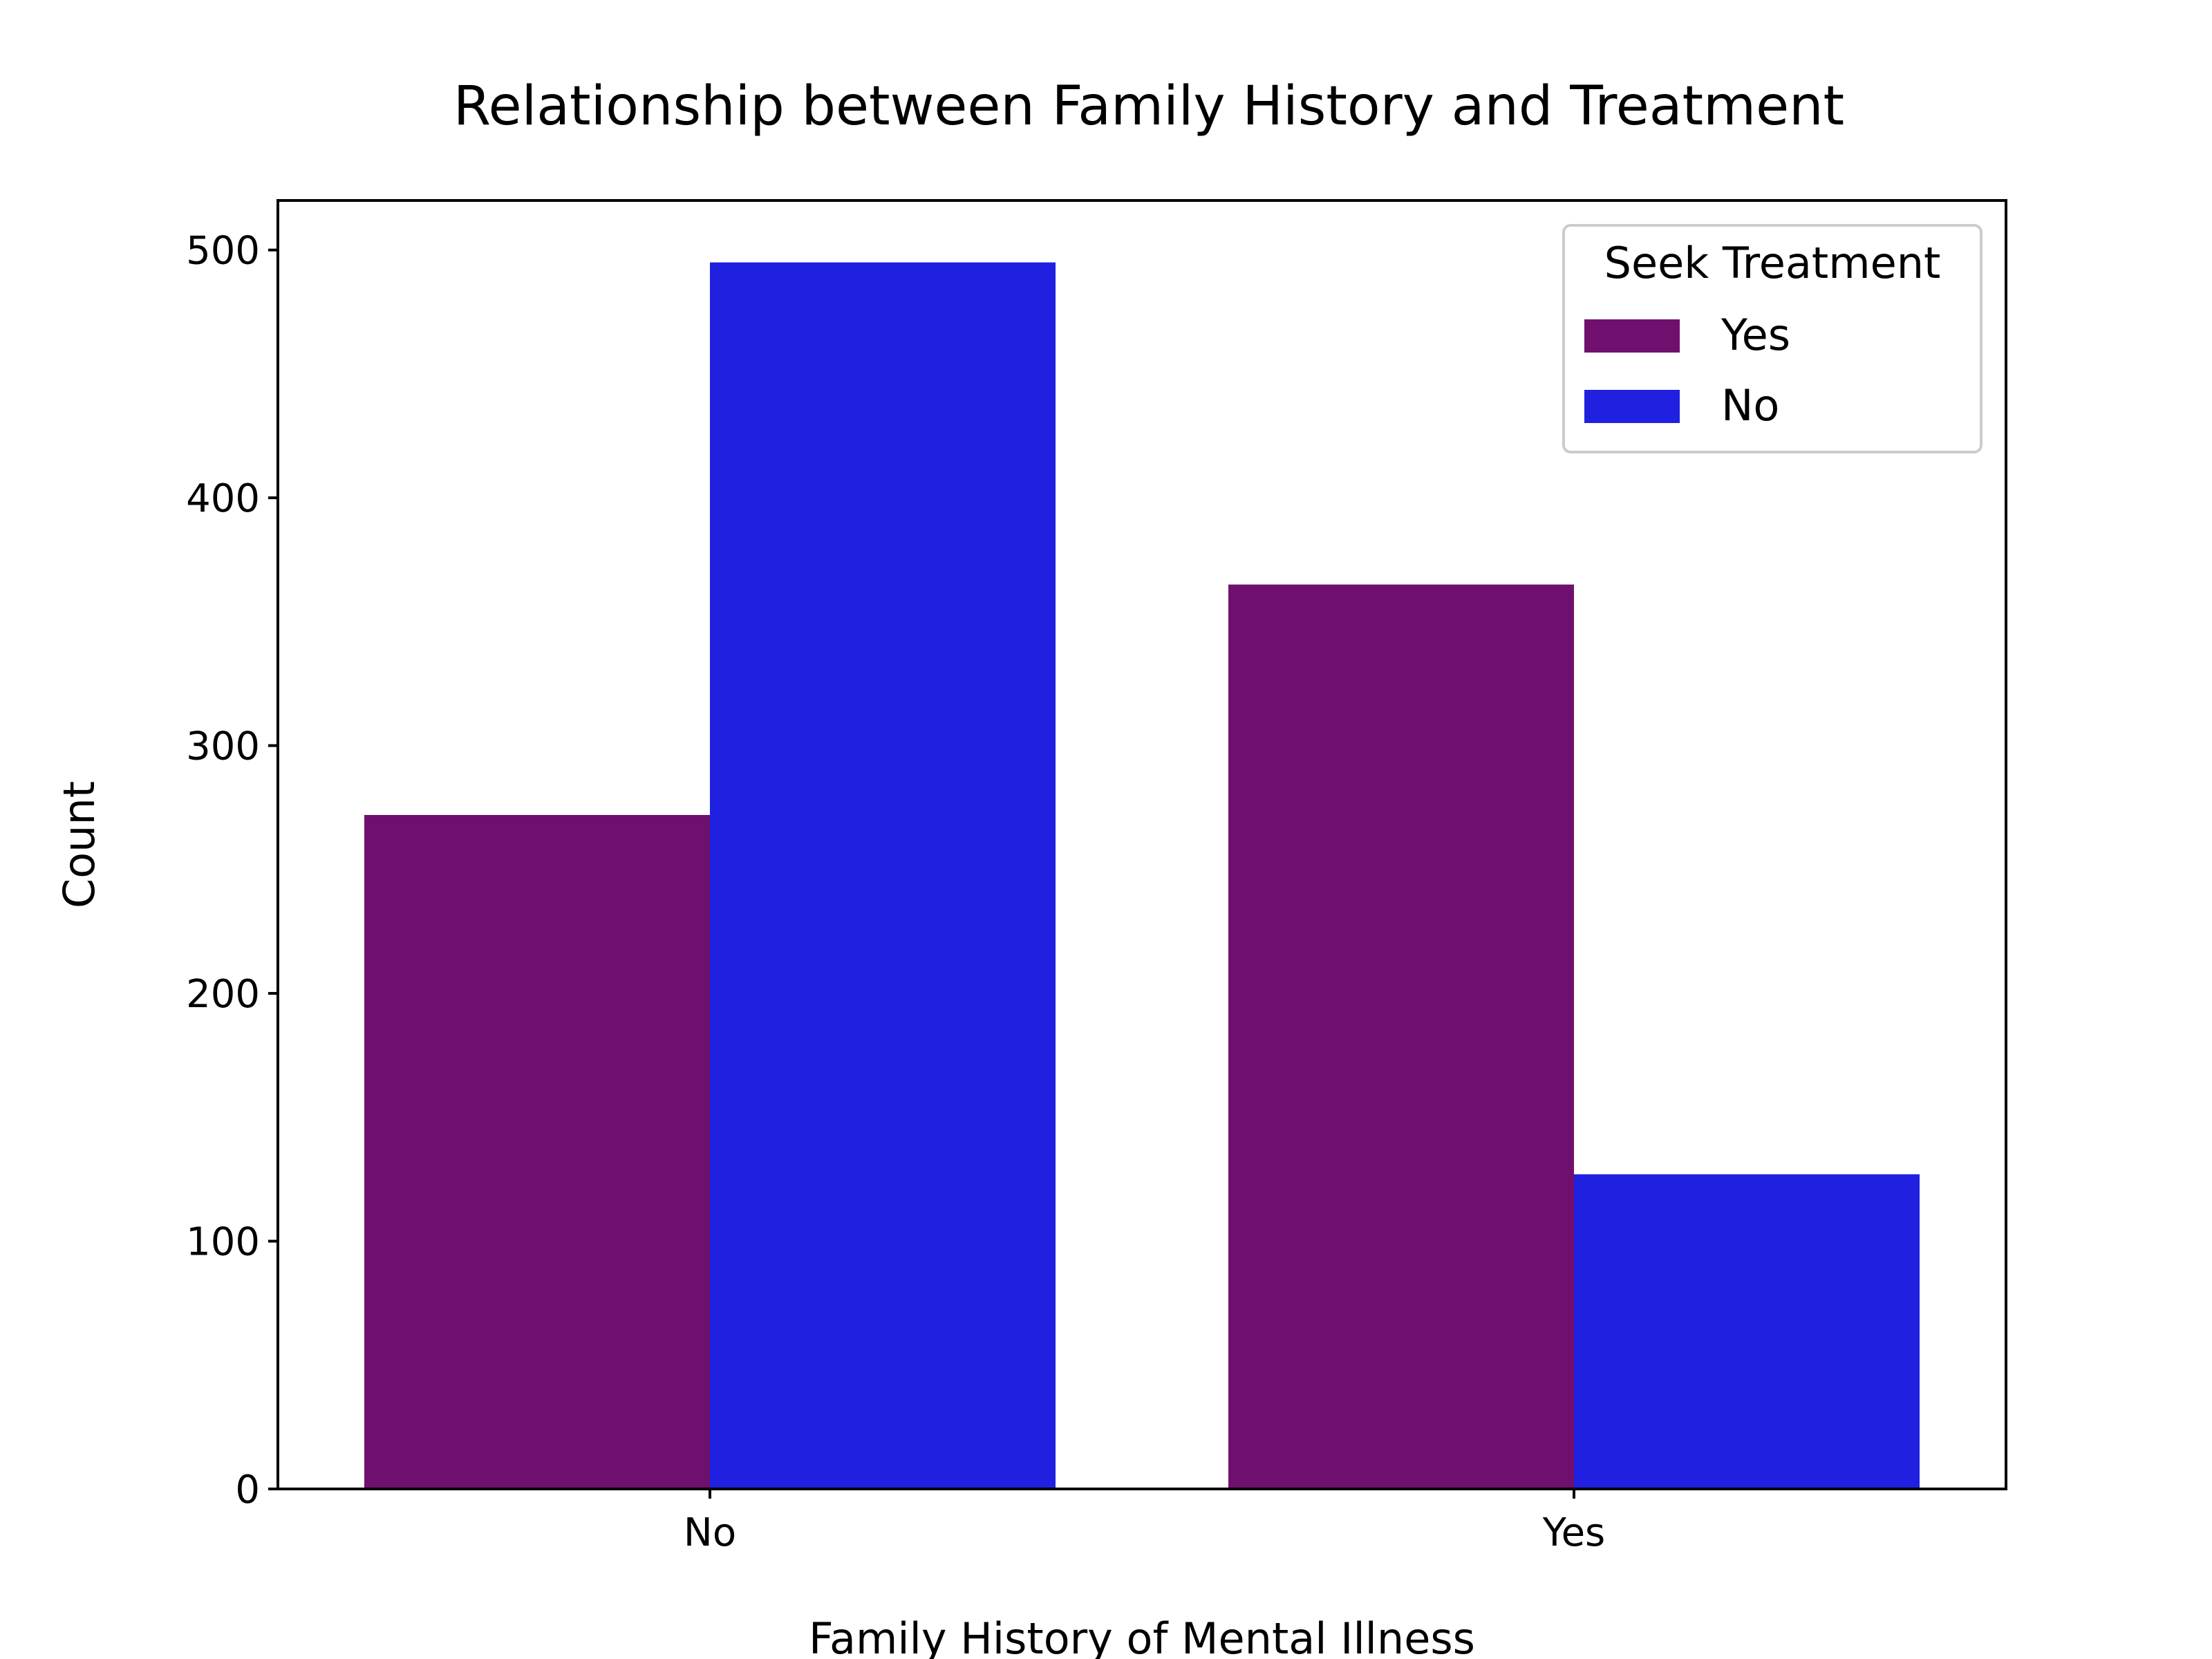  I want to click on bar-yes-no, so click(1747, 1331).